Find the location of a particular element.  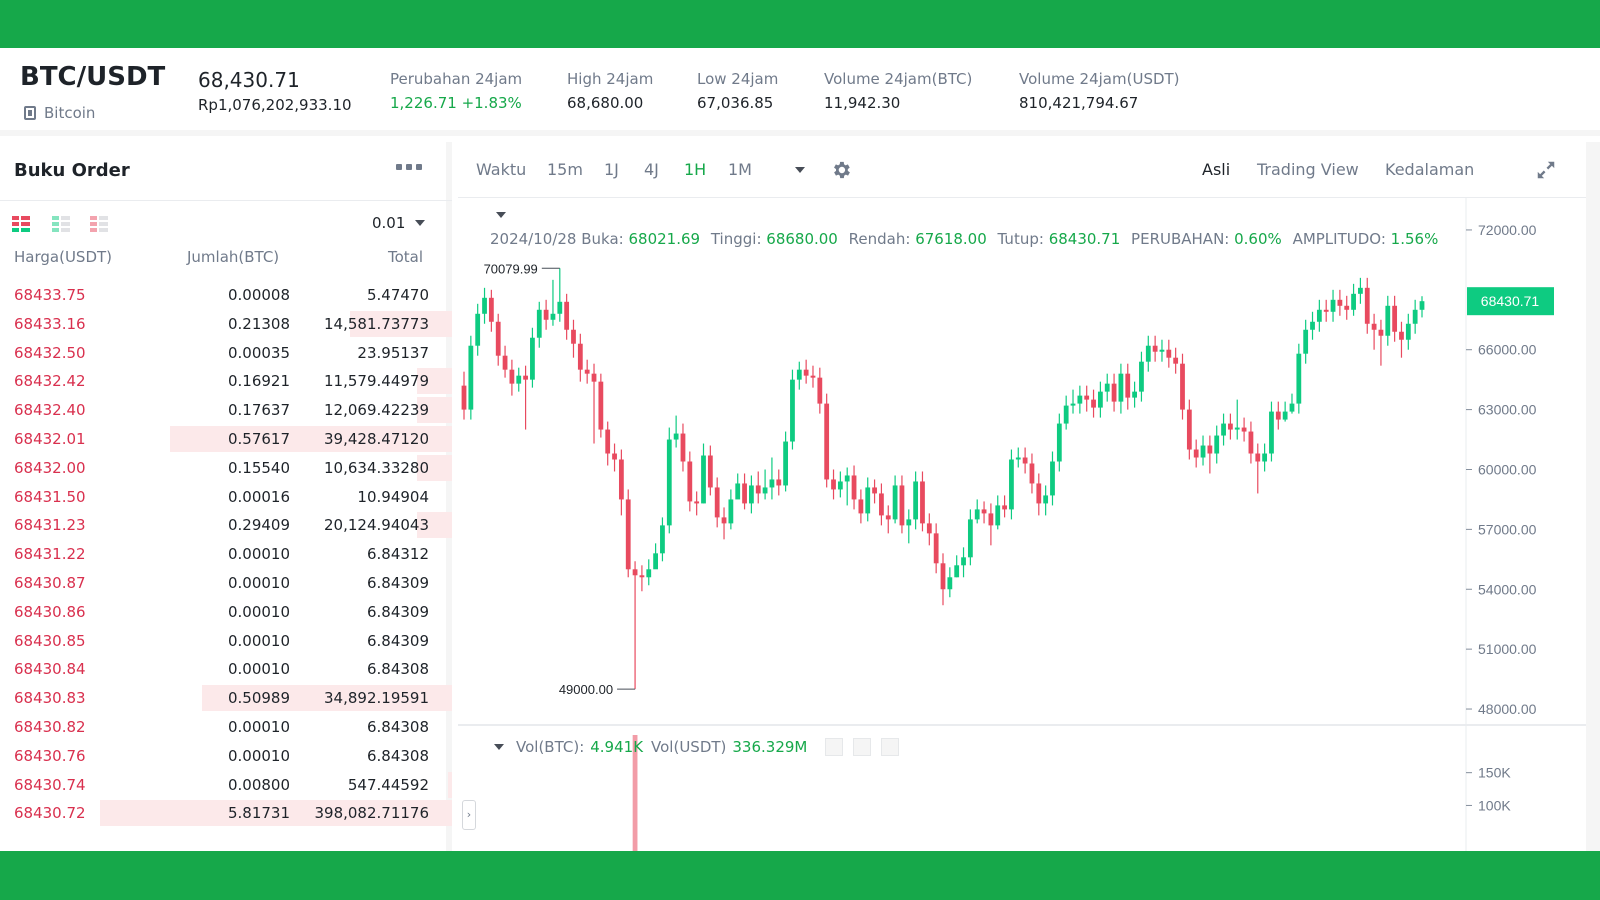

order-book-row: 68430.86 0.00010 6.84309 is located at coordinates (226, 612).